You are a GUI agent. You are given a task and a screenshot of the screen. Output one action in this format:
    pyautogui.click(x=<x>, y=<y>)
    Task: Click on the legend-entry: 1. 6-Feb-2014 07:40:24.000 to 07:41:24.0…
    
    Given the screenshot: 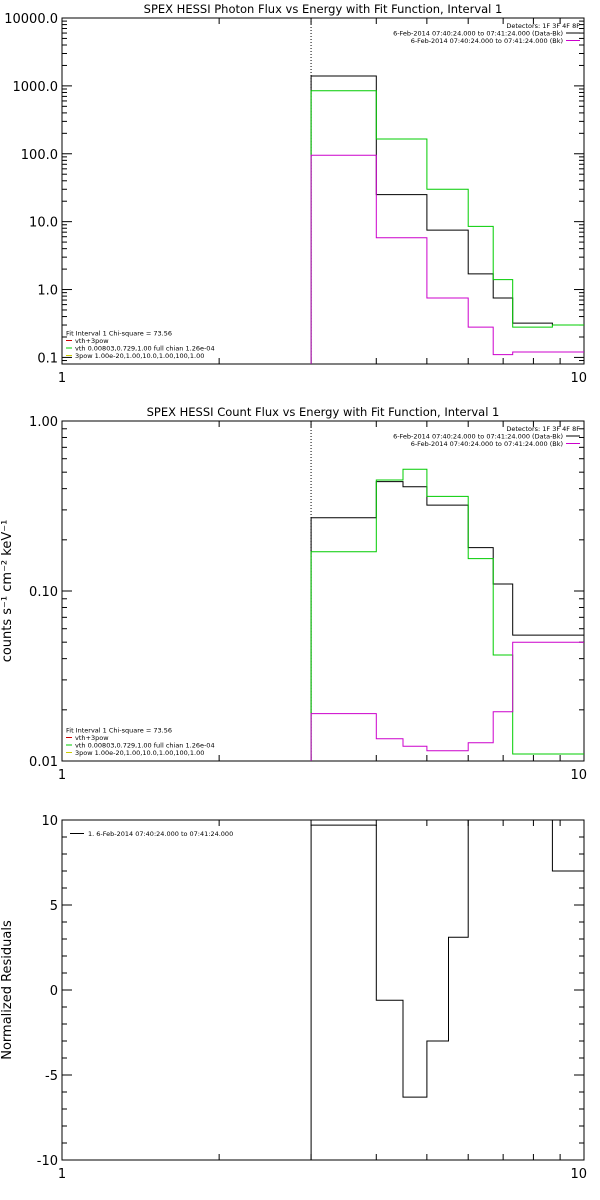 What is the action you would take?
    pyautogui.click(x=160, y=834)
    